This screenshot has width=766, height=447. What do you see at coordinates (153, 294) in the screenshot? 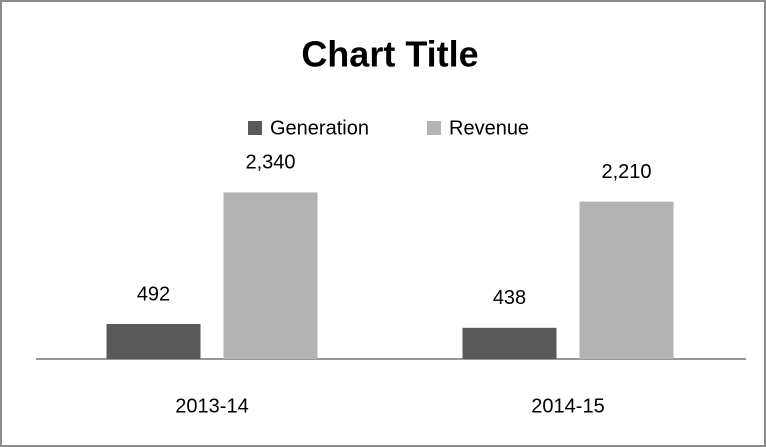
I see `data-label: 492` at bounding box center [153, 294].